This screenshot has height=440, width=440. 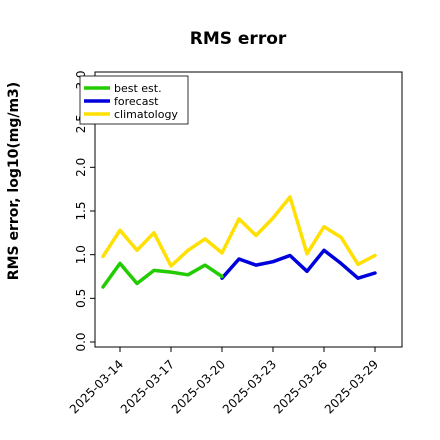 I want to click on legend-label-climatology: climatology, so click(x=146, y=114).